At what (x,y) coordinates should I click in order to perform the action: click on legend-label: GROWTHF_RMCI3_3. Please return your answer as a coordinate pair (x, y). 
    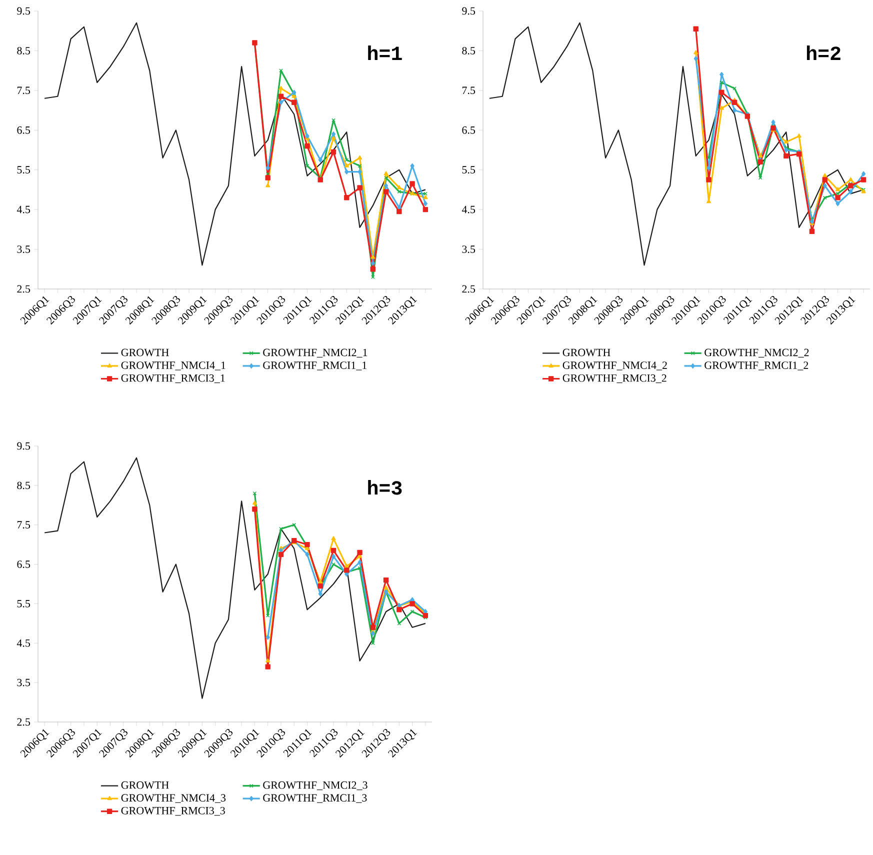
    Looking at the image, I should click on (173, 811).